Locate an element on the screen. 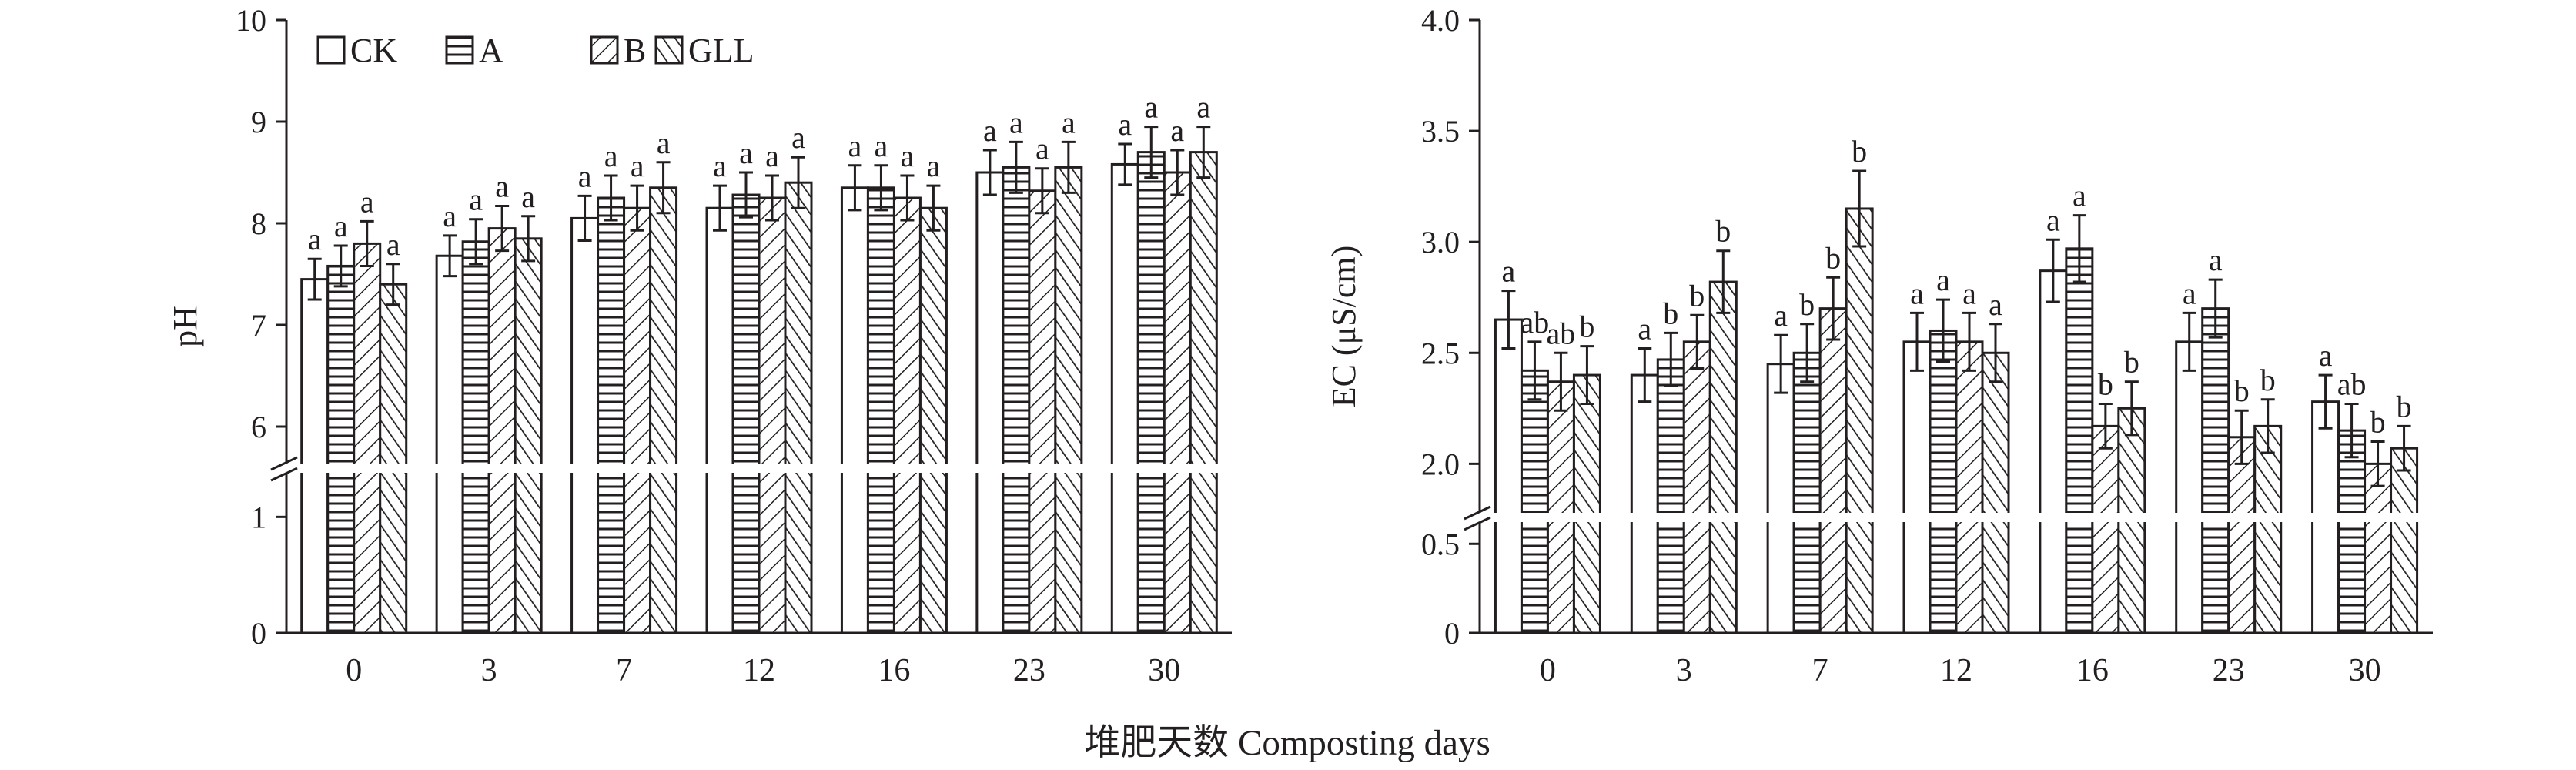 The width and height of the screenshot is (2576, 770). significance-letter: ab is located at coordinates (2352, 384).